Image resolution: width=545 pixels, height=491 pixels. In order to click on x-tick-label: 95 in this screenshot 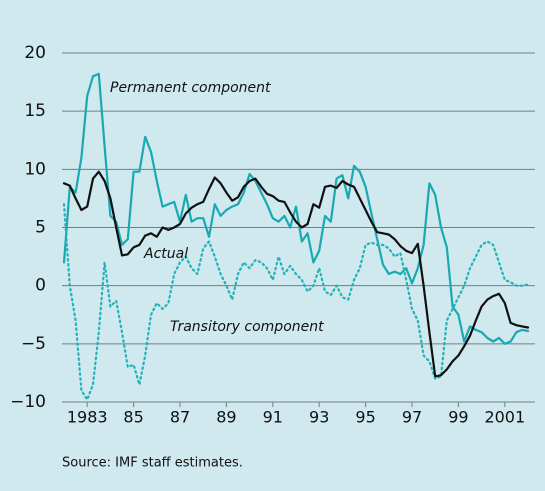, I will do `click(365, 417)`.